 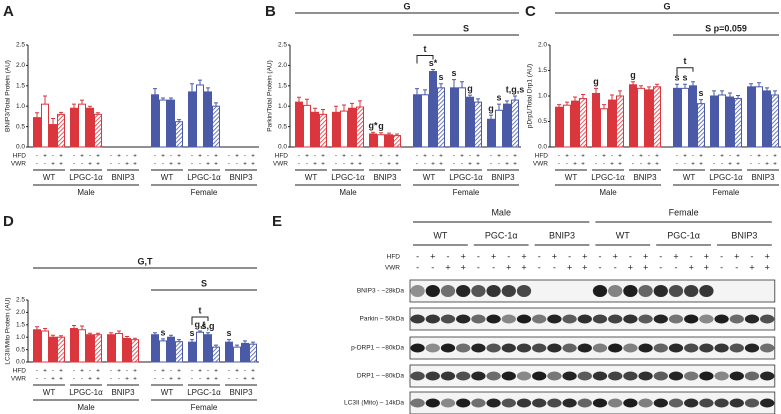 I want to click on bracket-label: S, so click(x=204, y=283).